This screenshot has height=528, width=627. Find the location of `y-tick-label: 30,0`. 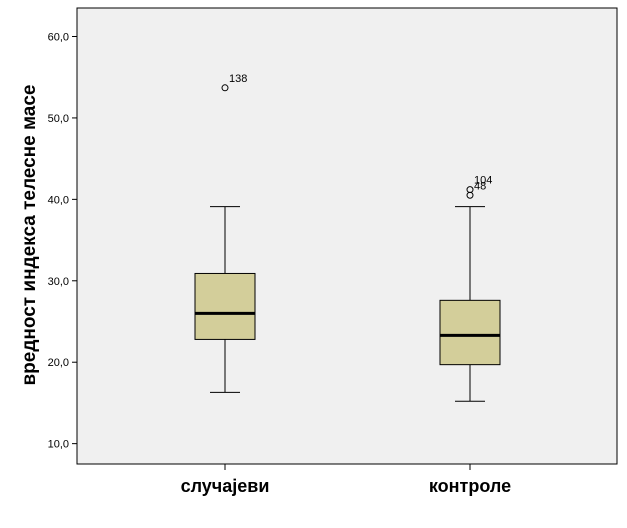

y-tick-label: 30,0 is located at coordinates (58, 282).